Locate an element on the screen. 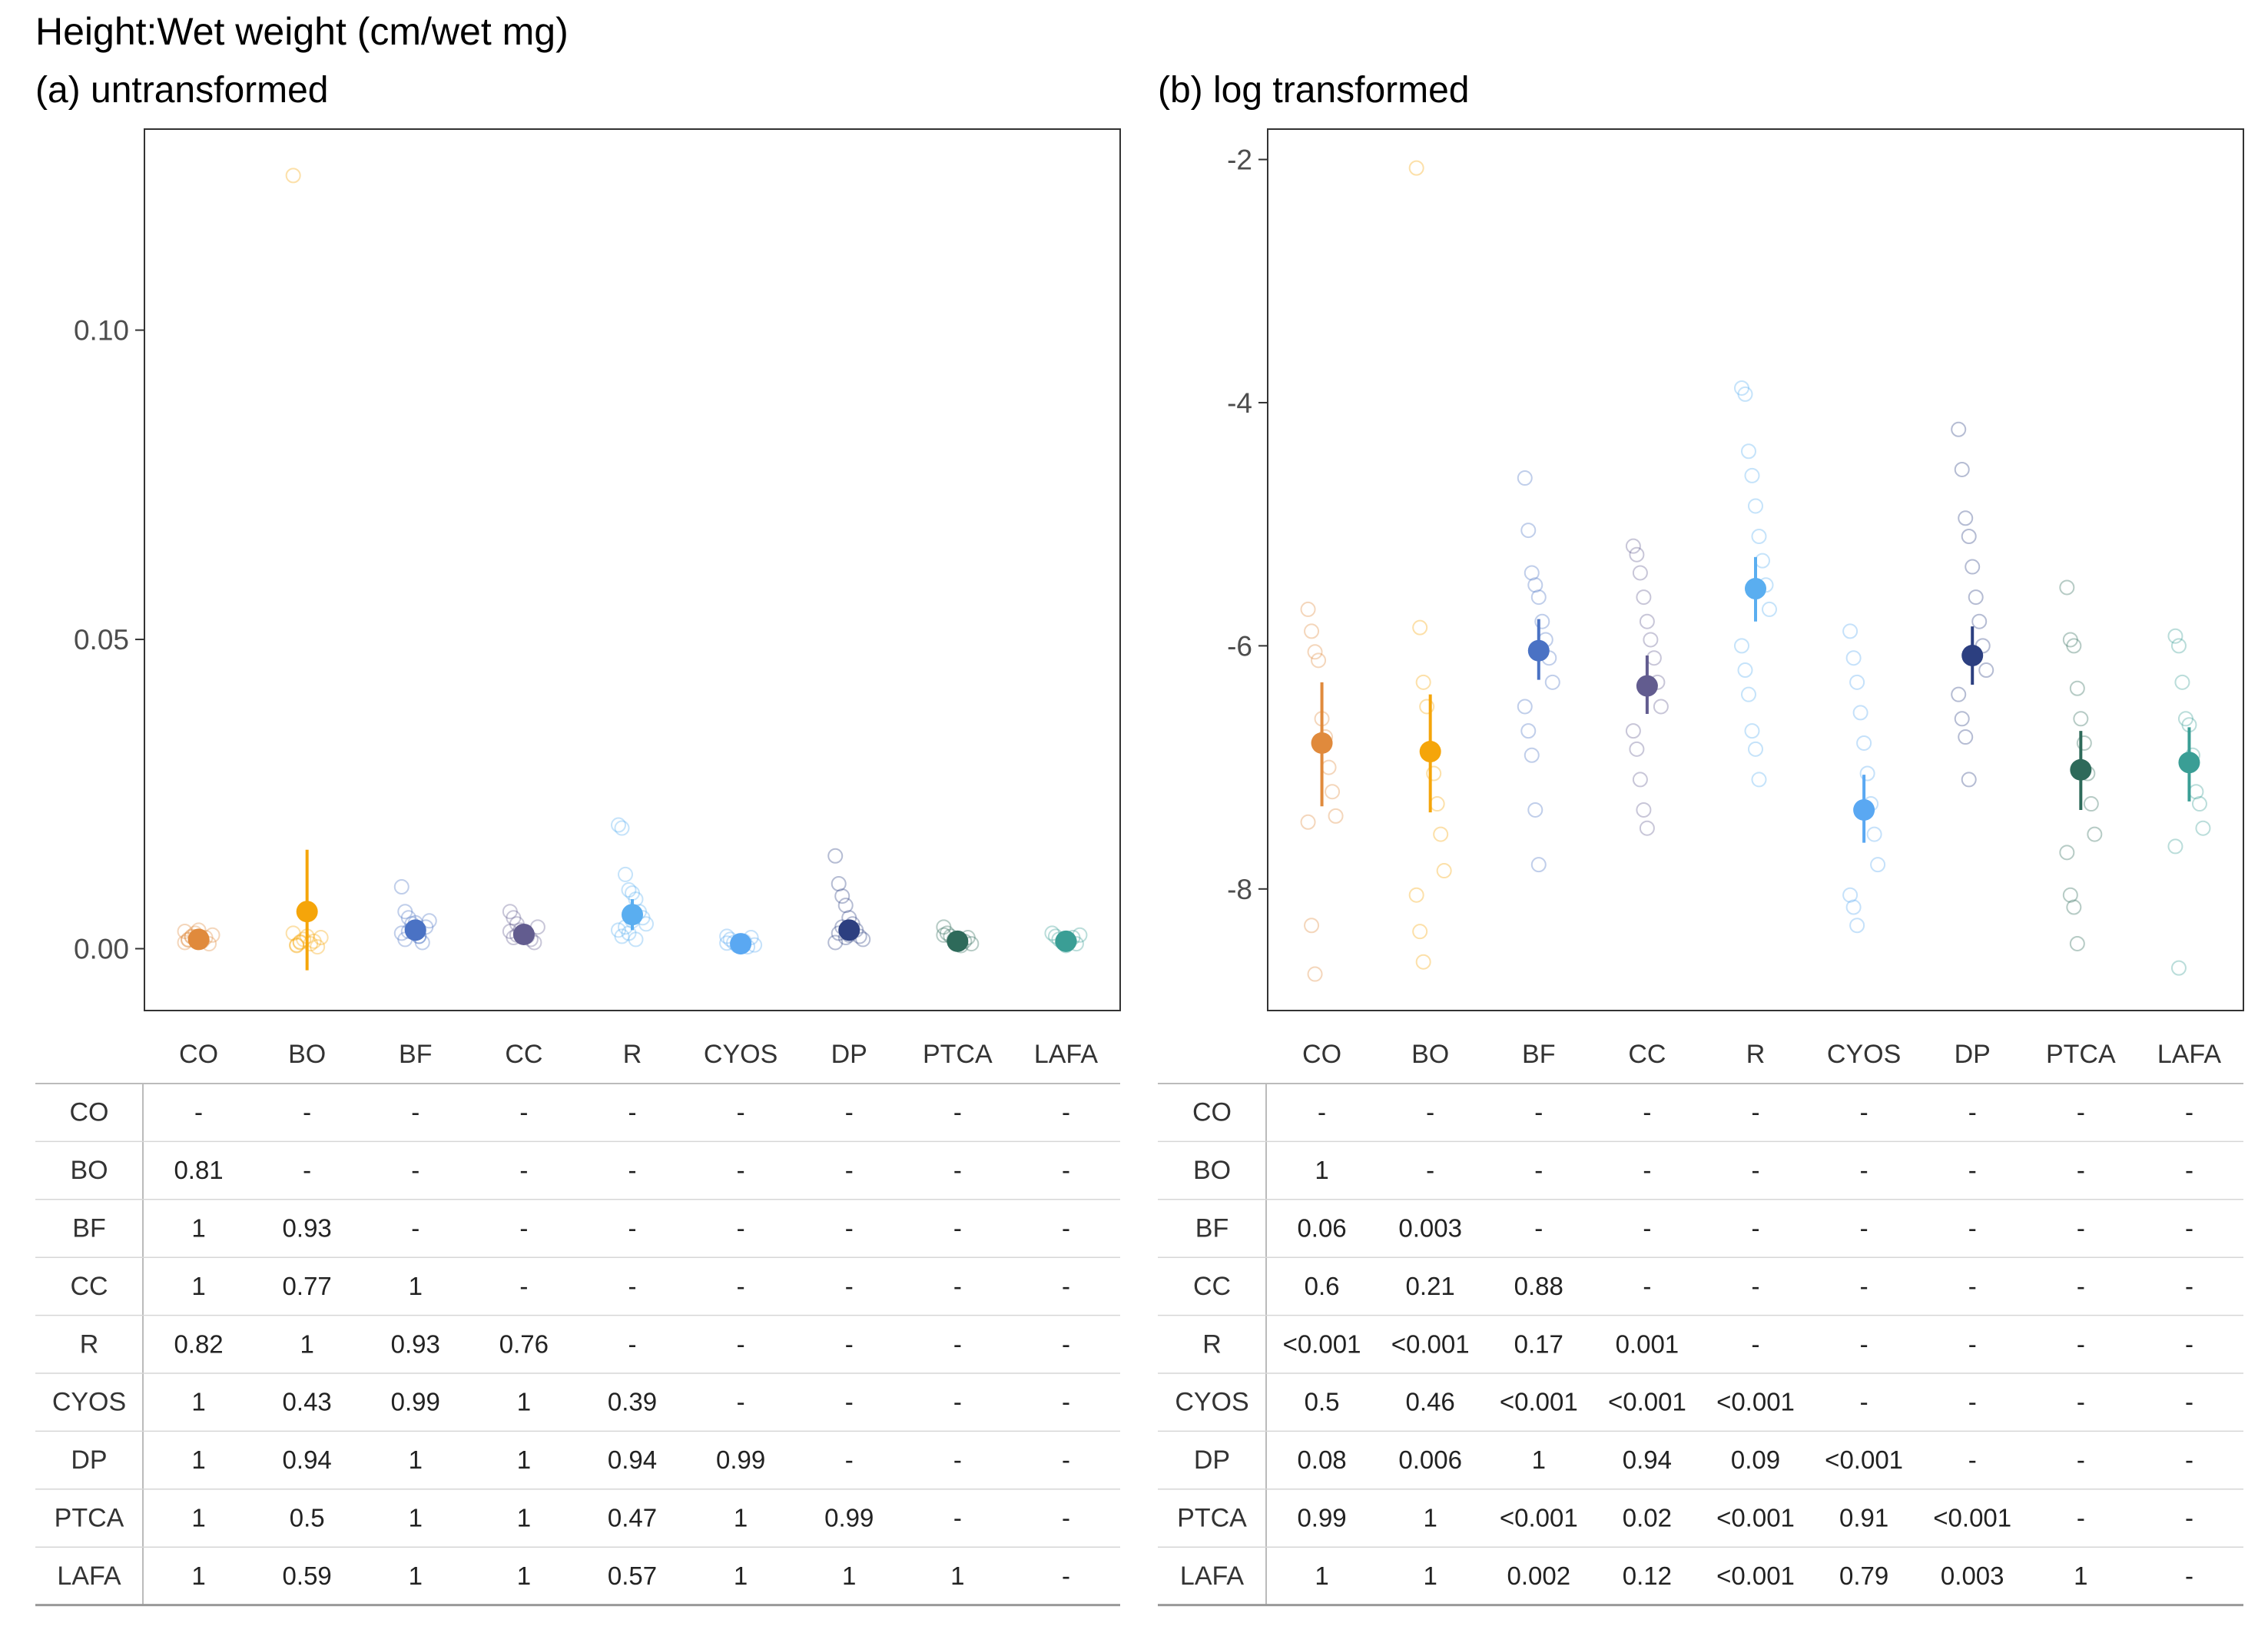 This screenshot has height=1633, width=2268. mean-point-DP is located at coordinates (1972, 656).